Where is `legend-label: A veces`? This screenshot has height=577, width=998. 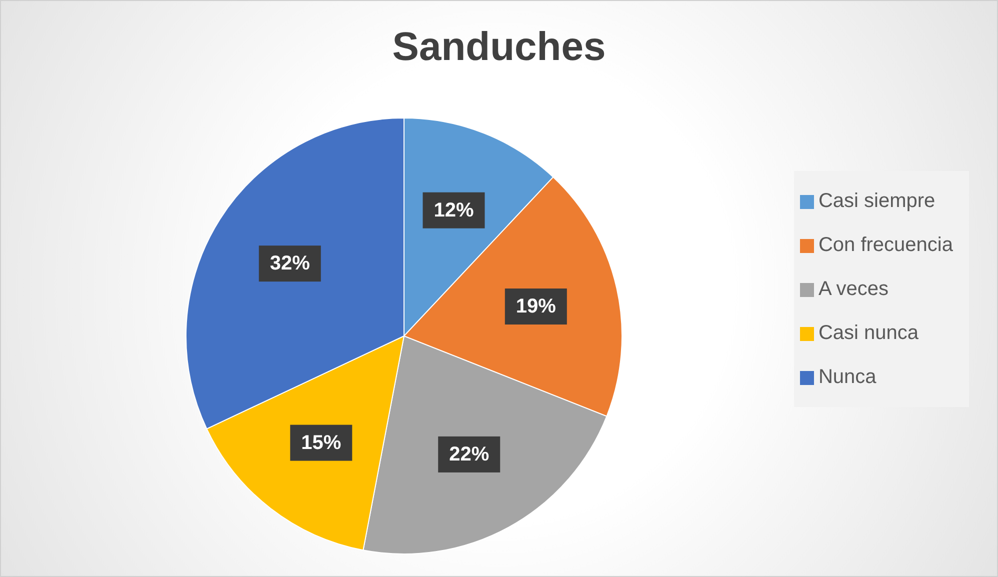
legend-label: A veces is located at coordinates (853, 289).